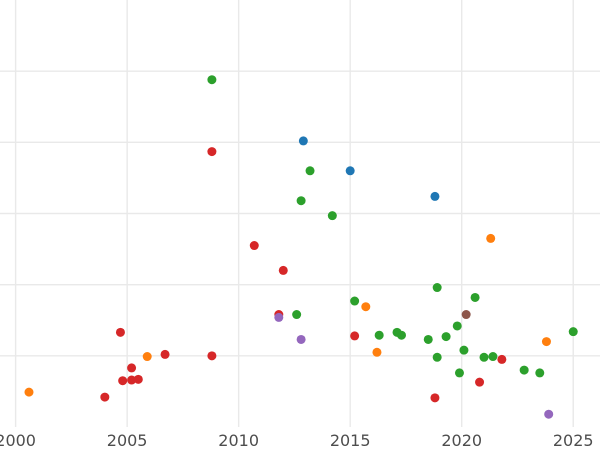 Image resolution: width=600 pixels, height=450 pixels. What do you see at coordinates (461, 440) in the screenshot?
I see `x-tick-label: 2020` at bounding box center [461, 440].